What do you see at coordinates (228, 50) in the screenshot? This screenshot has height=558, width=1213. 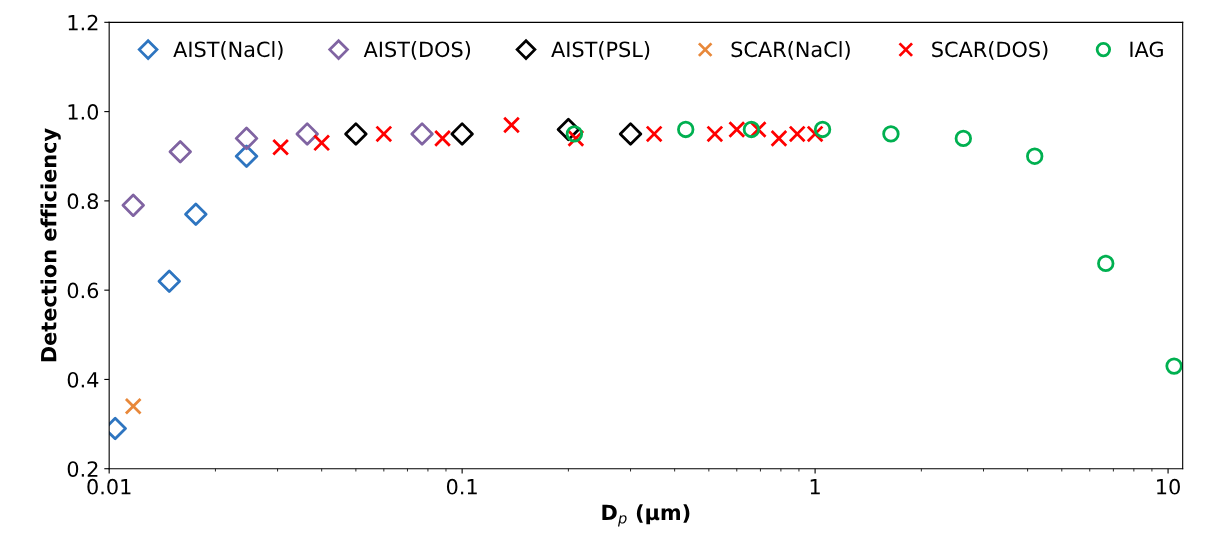 I see `legend-label: AIST(NaCl)` at bounding box center [228, 50].